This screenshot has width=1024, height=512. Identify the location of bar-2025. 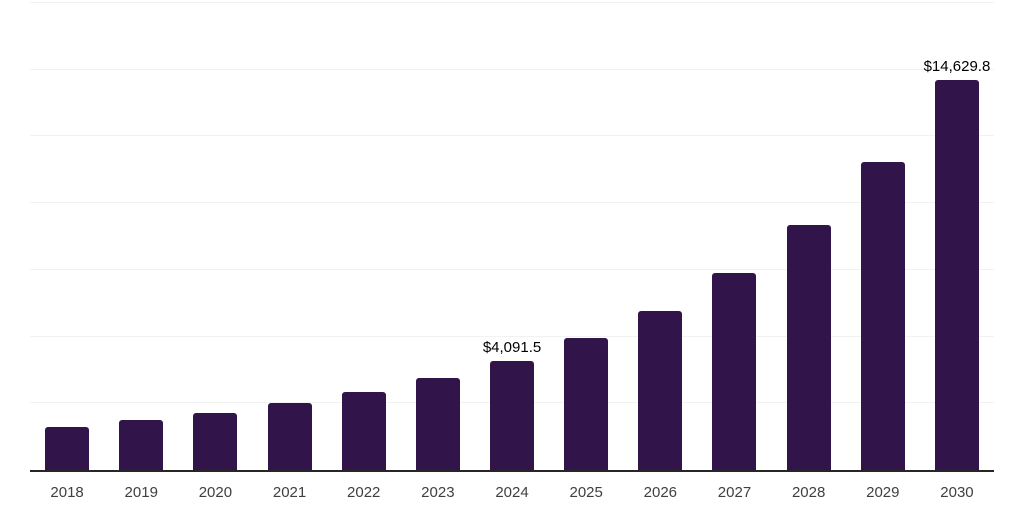
(586, 403).